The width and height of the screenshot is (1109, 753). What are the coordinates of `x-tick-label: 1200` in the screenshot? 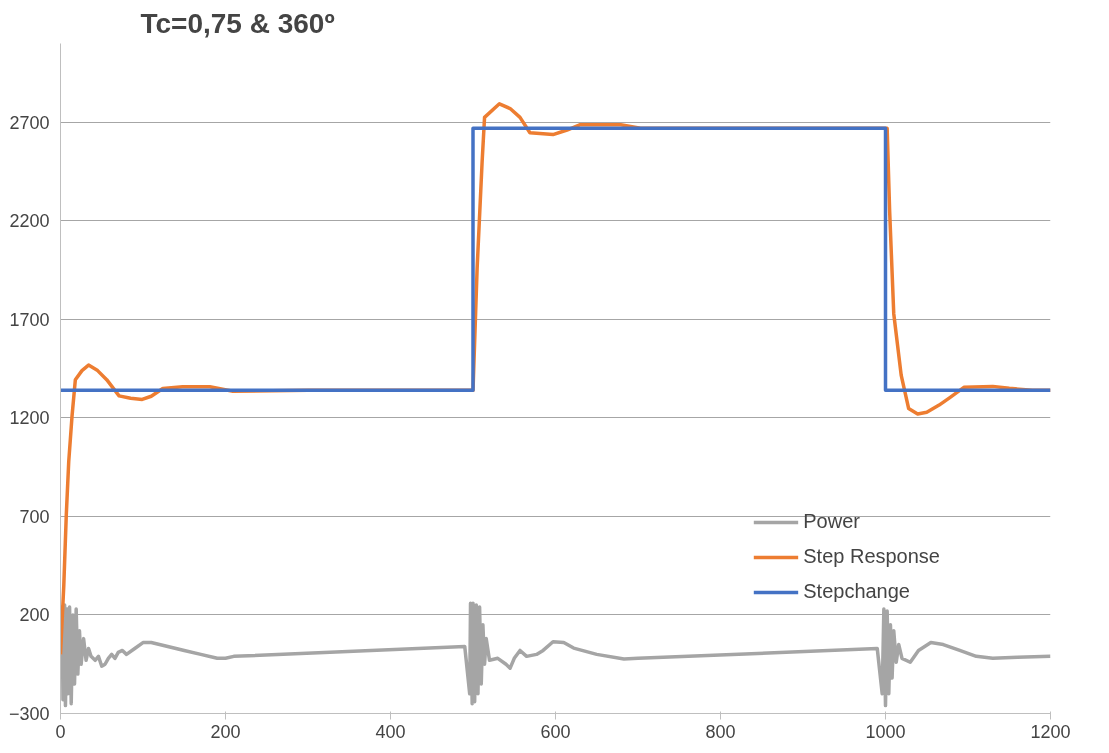 It's located at (1050, 731).